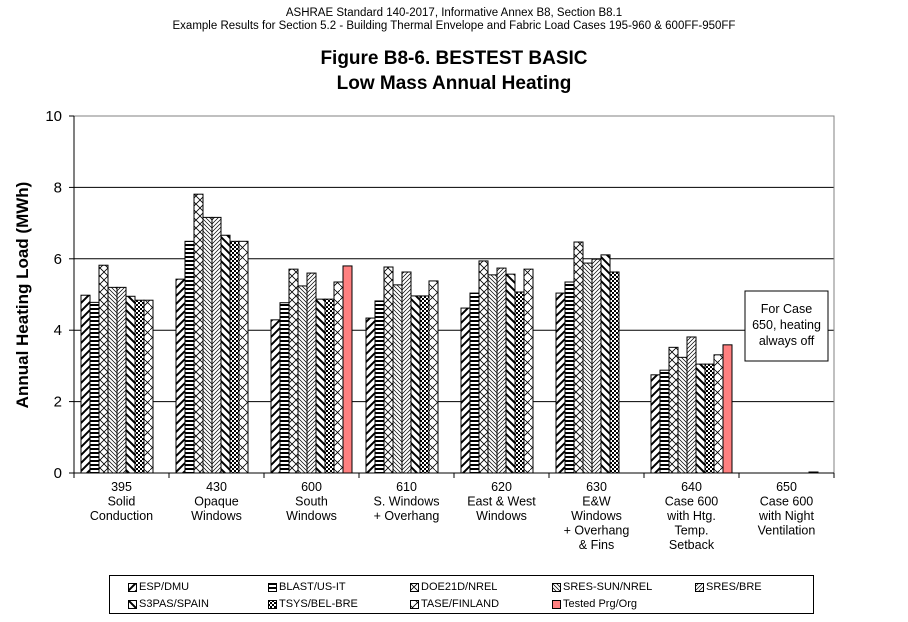 This screenshot has height=622, width=908. Describe the element at coordinates (664, 421) in the screenshot. I see `bar-640-blast-us-it` at that location.